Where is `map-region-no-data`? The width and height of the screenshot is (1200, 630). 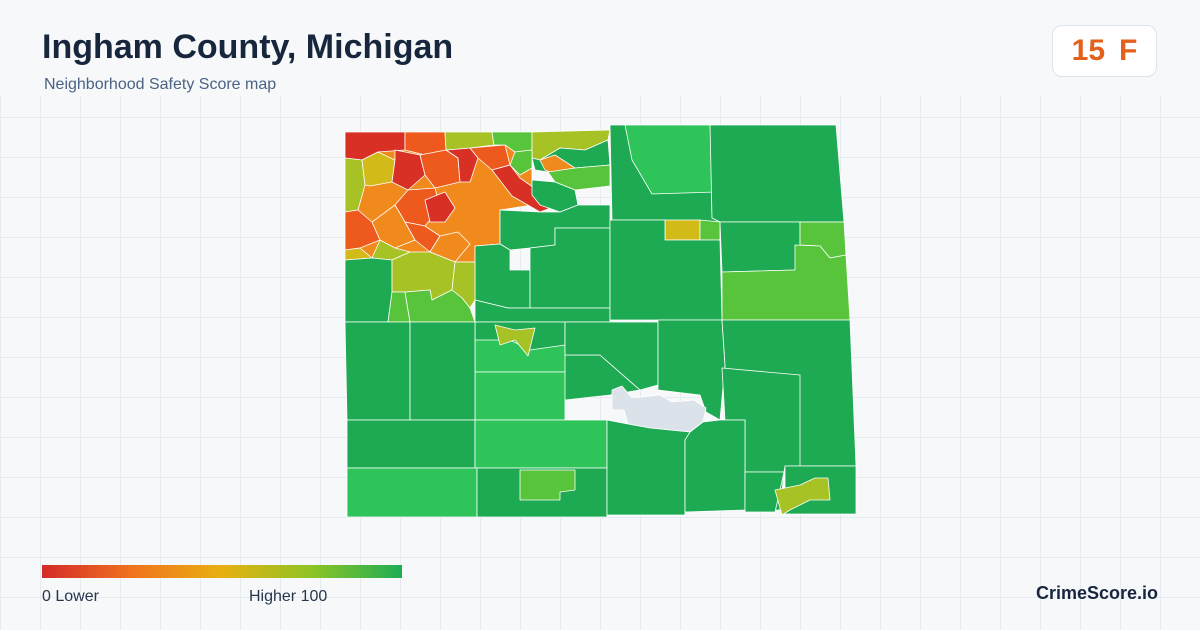 map-region-no-data is located at coordinates (659, 409).